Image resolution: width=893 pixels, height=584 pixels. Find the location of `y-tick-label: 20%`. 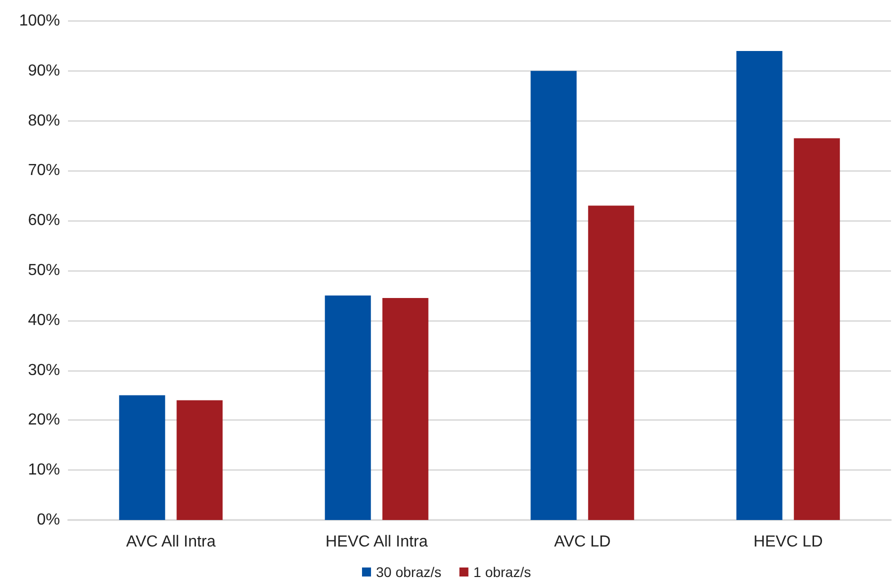

y-tick-label: 20% is located at coordinates (44, 420).